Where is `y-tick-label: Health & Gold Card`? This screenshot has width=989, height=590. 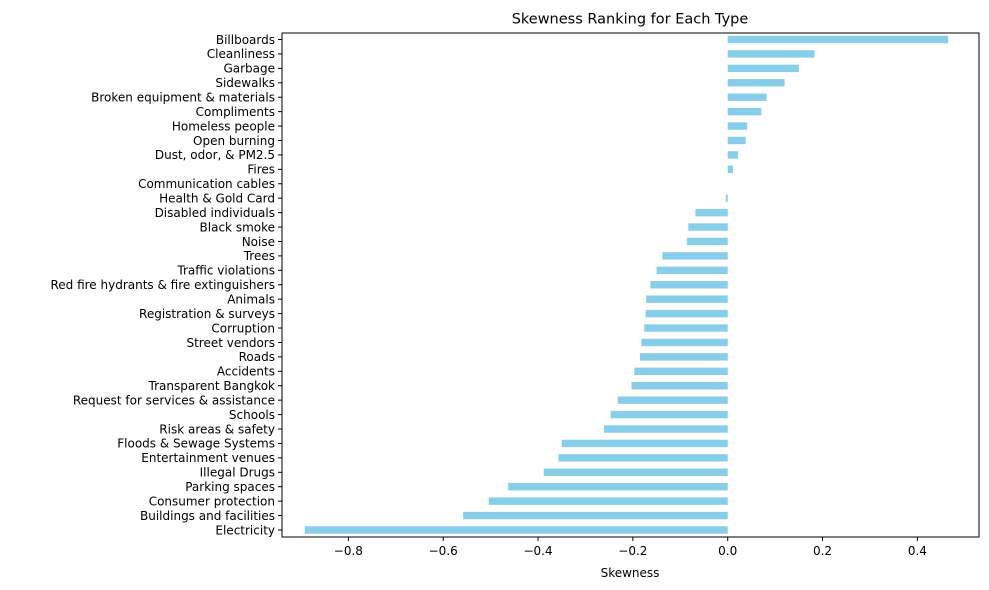 y-tick-label: Health & Gold Card is located at coordinates (217, 198).